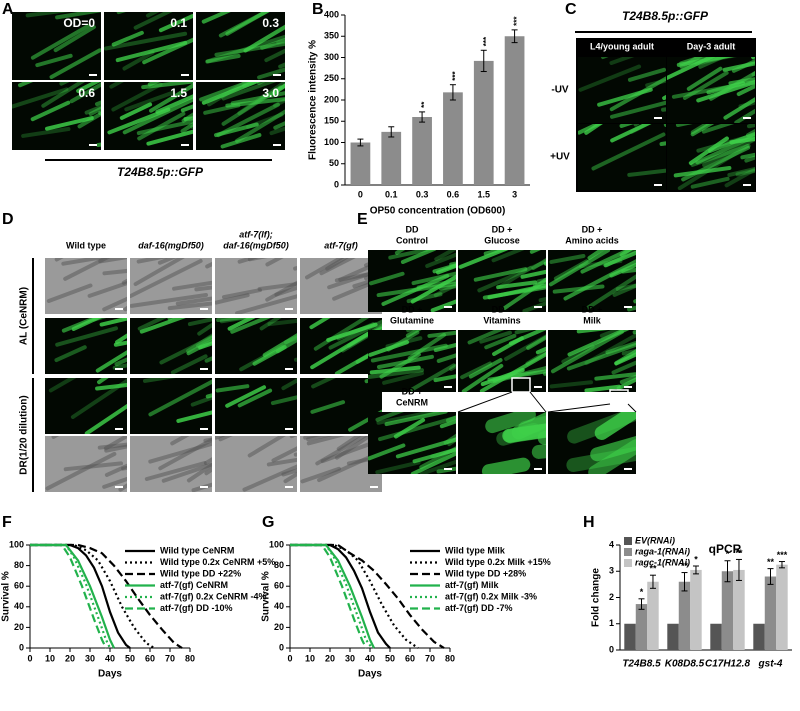 This screenshot has width=800, height=711. What do you see at coordinates (725, 549) in the screenshot?
I see `chart-title: qPCR` at bounding box center [725, 549].